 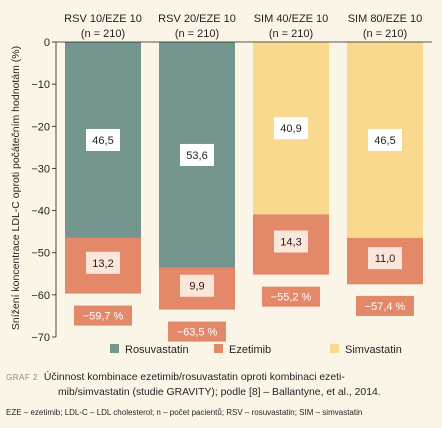 What do you see at coordinates (22, 377) in the screenshot?
I see `figure-tag: GRAF 2` at bounding box center [22, 377].